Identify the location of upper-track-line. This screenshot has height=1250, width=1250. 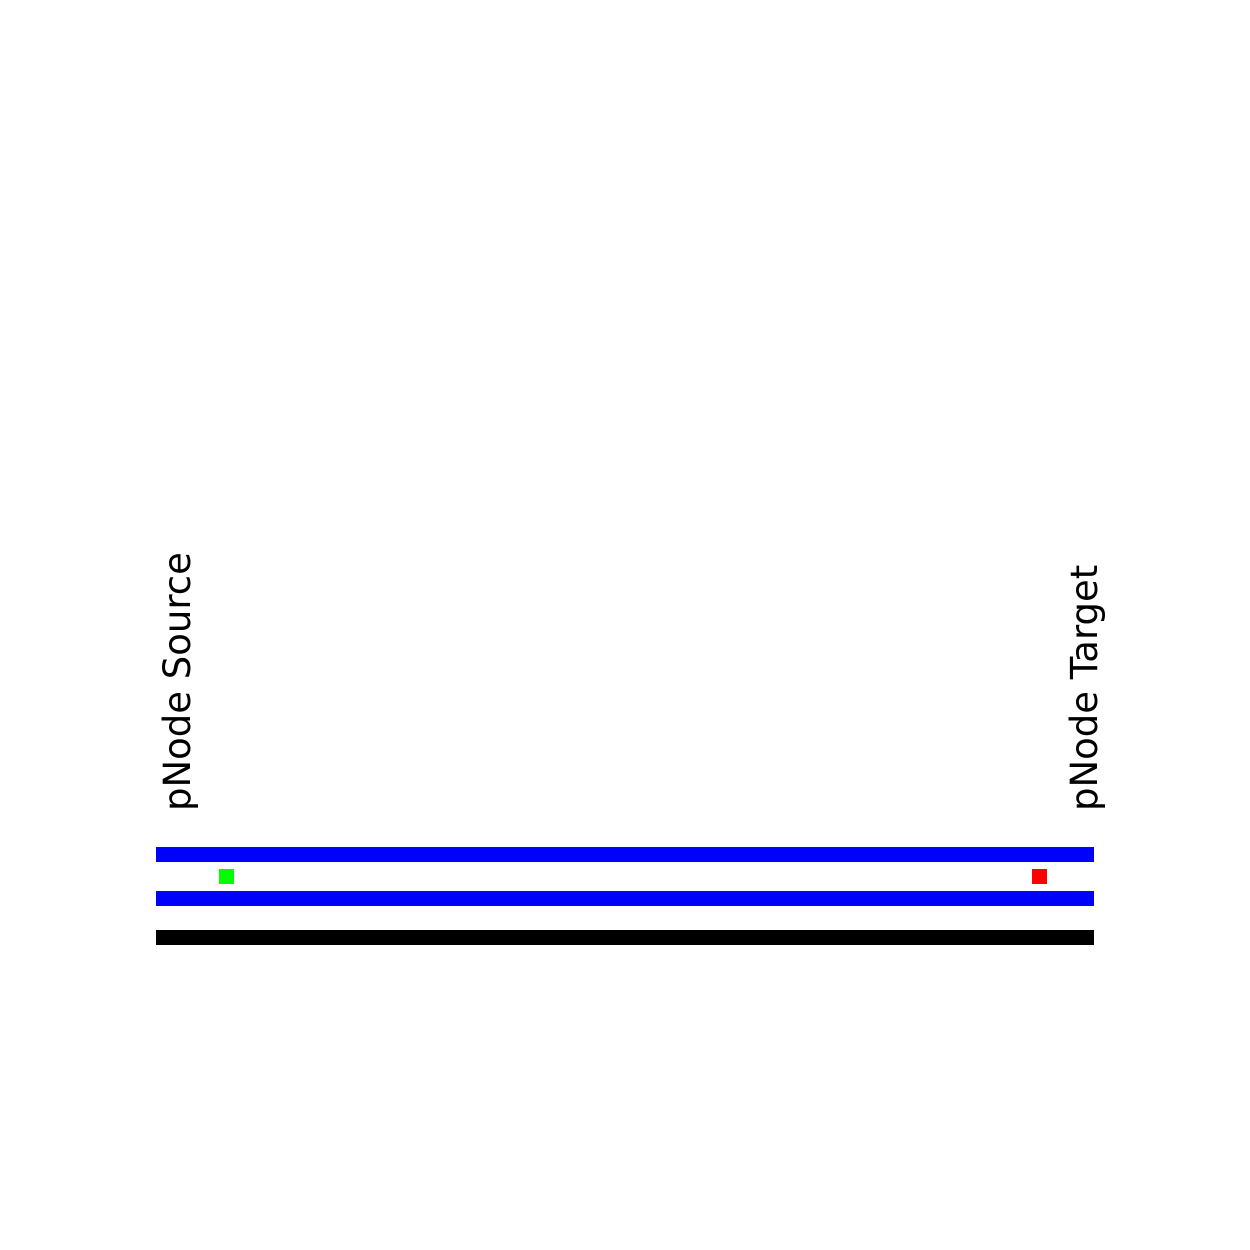
(625, 854).